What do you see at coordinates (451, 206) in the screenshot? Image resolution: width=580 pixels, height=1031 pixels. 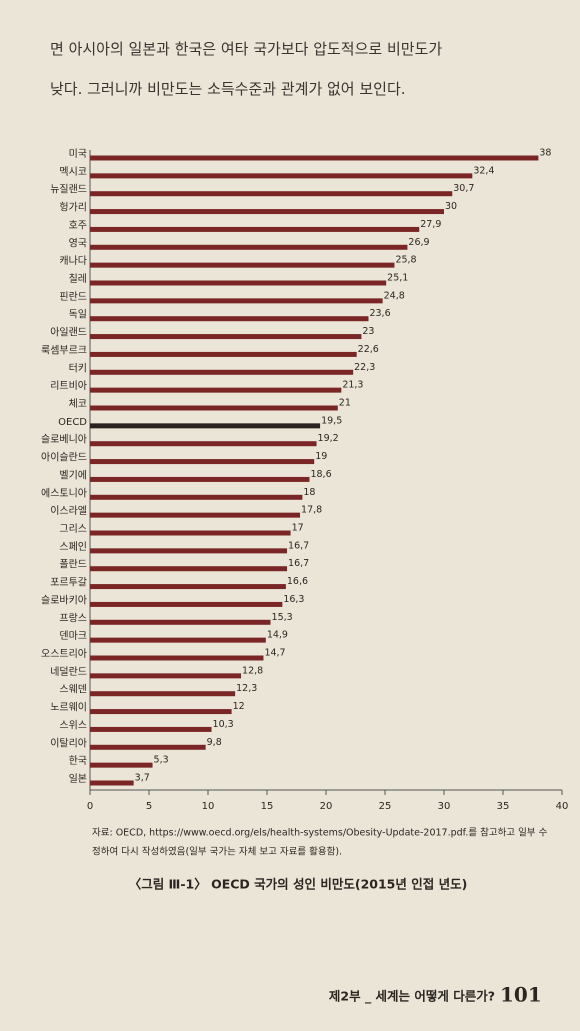 I see `value-label: 30` at bounding box center [451, 206].